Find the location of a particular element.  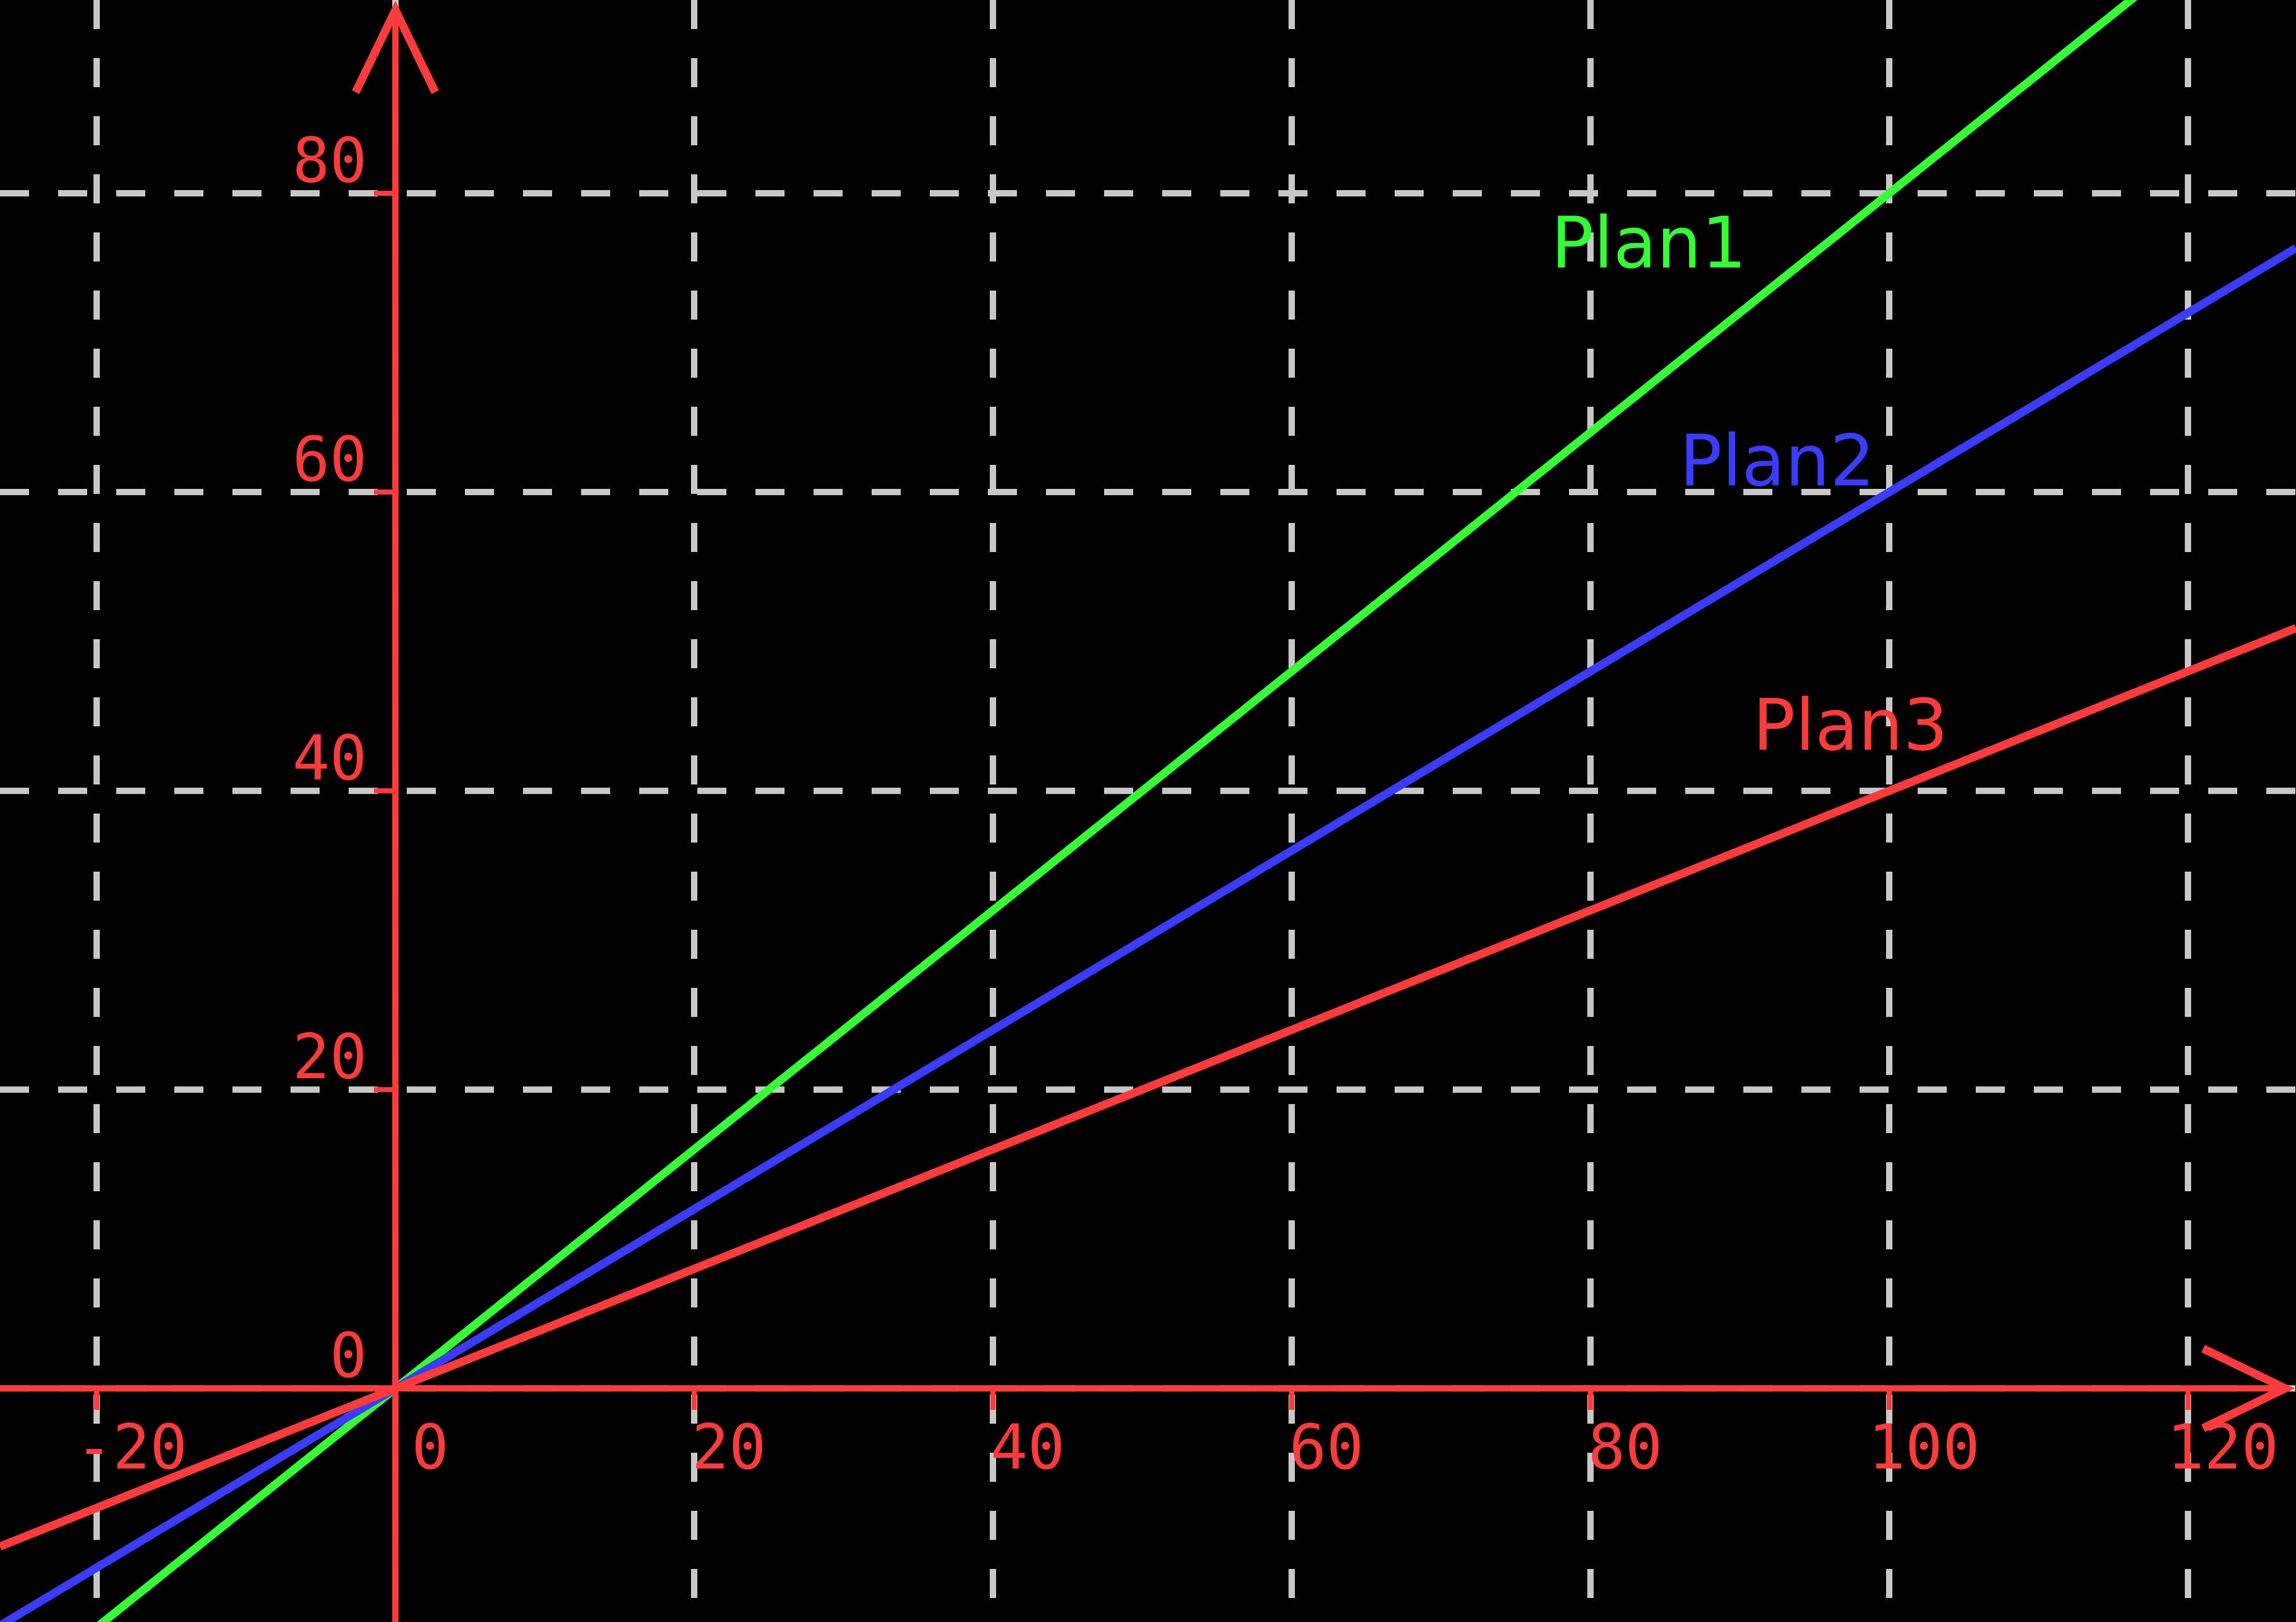

y-tick-label-60: 60 is located at coordinates (329, 460).